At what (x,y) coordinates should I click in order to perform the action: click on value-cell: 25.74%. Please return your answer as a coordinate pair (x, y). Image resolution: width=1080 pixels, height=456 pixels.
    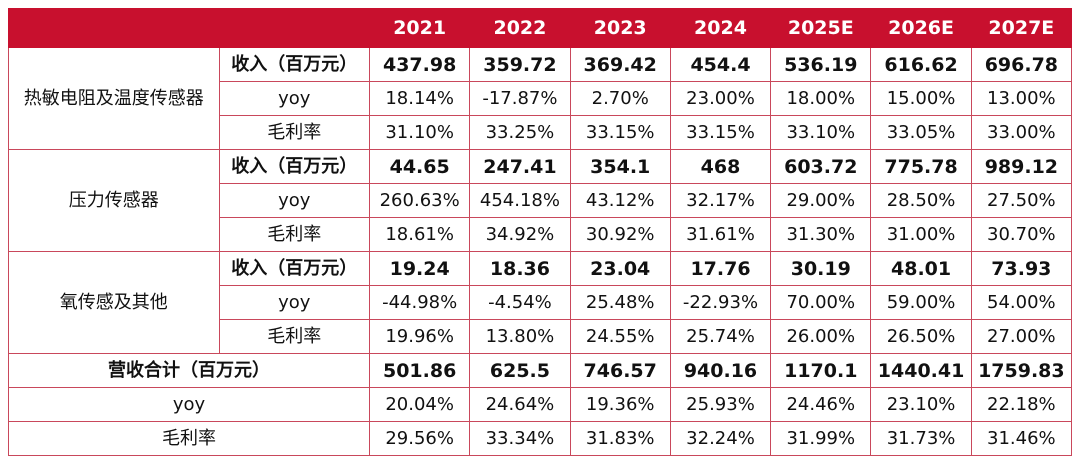
    Looking at the image, I should click on (720, 336).